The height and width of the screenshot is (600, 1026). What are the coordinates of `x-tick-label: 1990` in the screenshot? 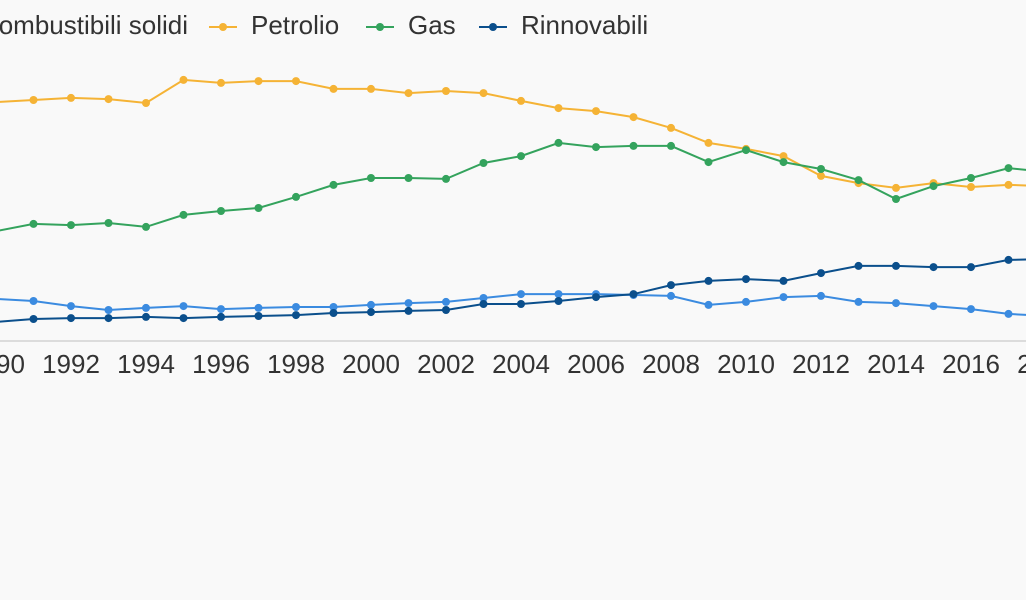 It's located at (12, 364).